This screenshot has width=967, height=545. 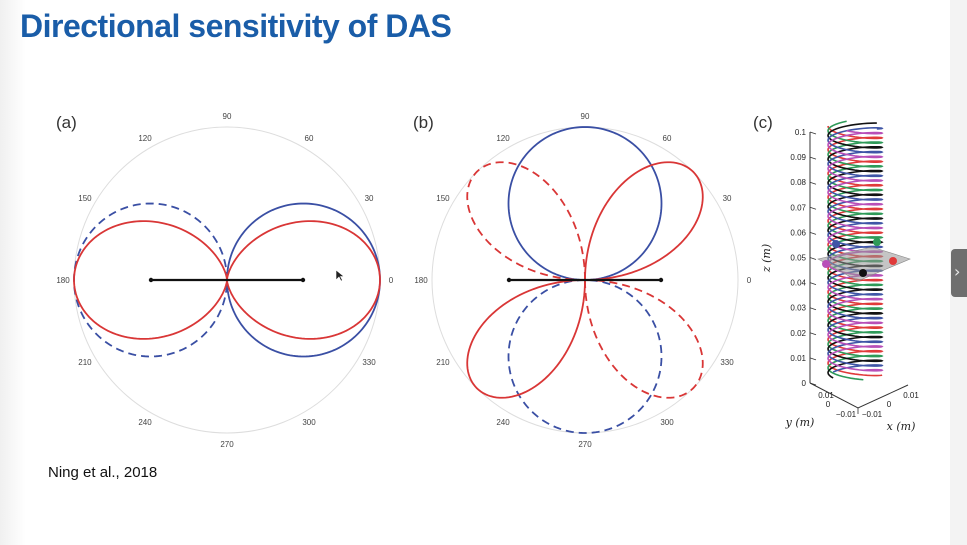 I want to click on z-tick-label: 0, so click(x=804, y=383).